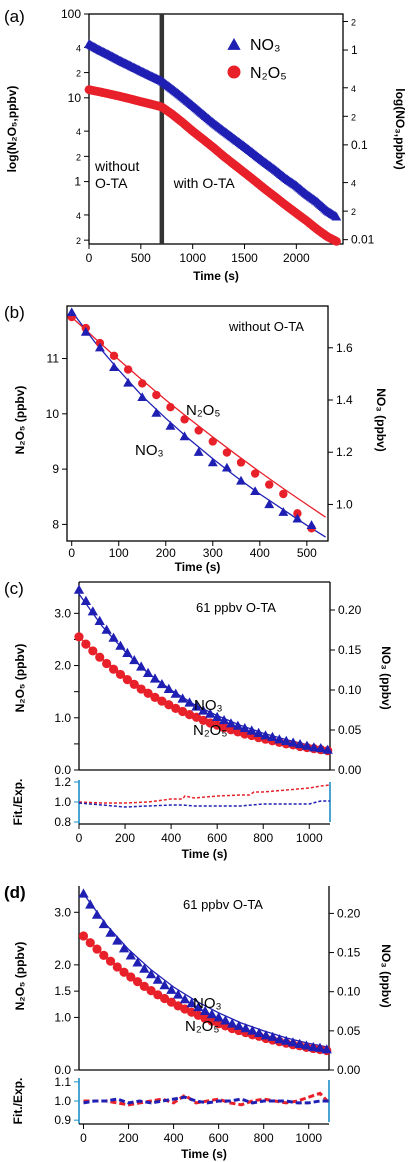  What do you see at coordinates (75, 98) in the screenshot?
I see `y-left-tick-label-a: 10` at bounding box center [75, 98].